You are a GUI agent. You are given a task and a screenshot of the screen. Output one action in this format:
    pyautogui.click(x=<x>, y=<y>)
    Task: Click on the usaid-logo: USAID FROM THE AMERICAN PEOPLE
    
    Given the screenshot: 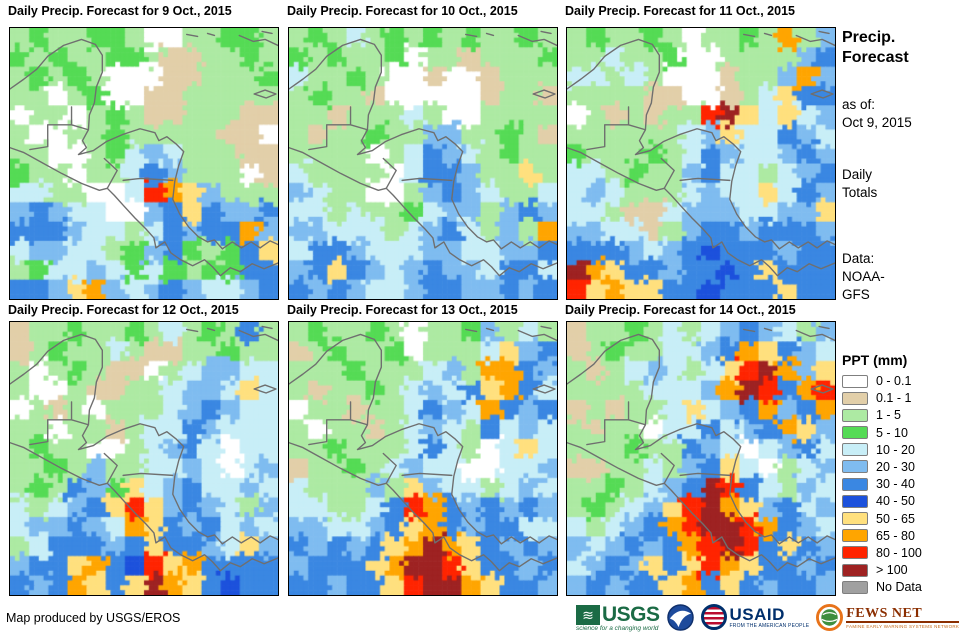 What is the action you would take?
    pyautogui.click(x=755, y=617)
    